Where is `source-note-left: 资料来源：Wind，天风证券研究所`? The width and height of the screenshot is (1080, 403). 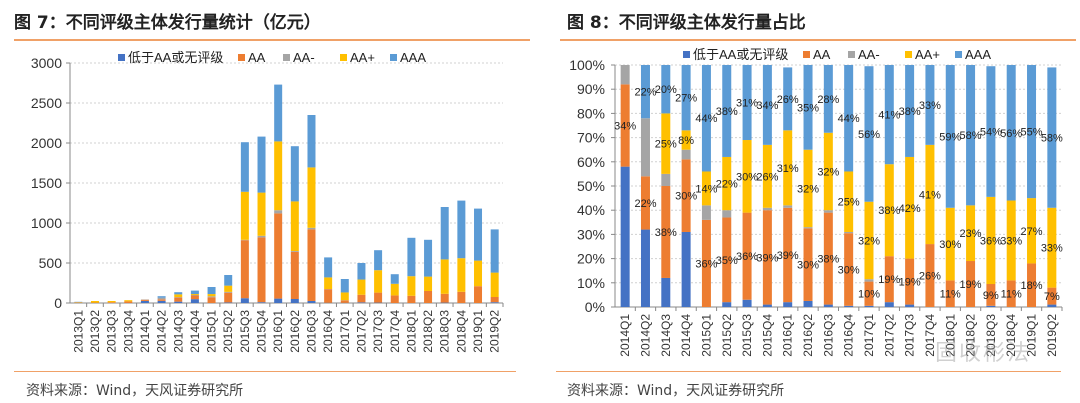 source-note-left: 资料来源：Wind，天风证券研究所 is located at coordinates (135, 391).